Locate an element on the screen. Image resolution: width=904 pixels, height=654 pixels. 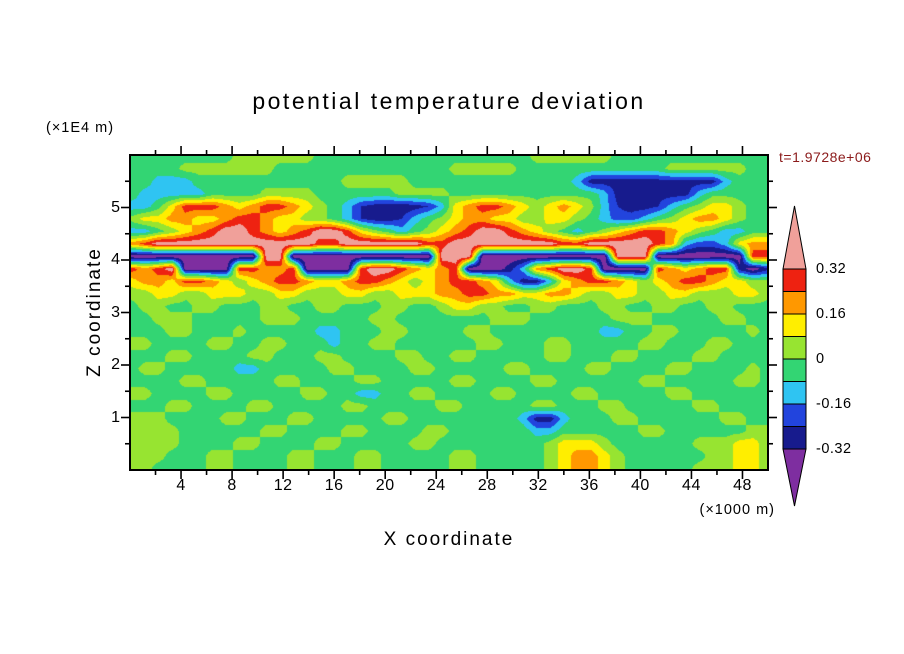
x-tick-label: 48 is located at coordinates (742, 485).